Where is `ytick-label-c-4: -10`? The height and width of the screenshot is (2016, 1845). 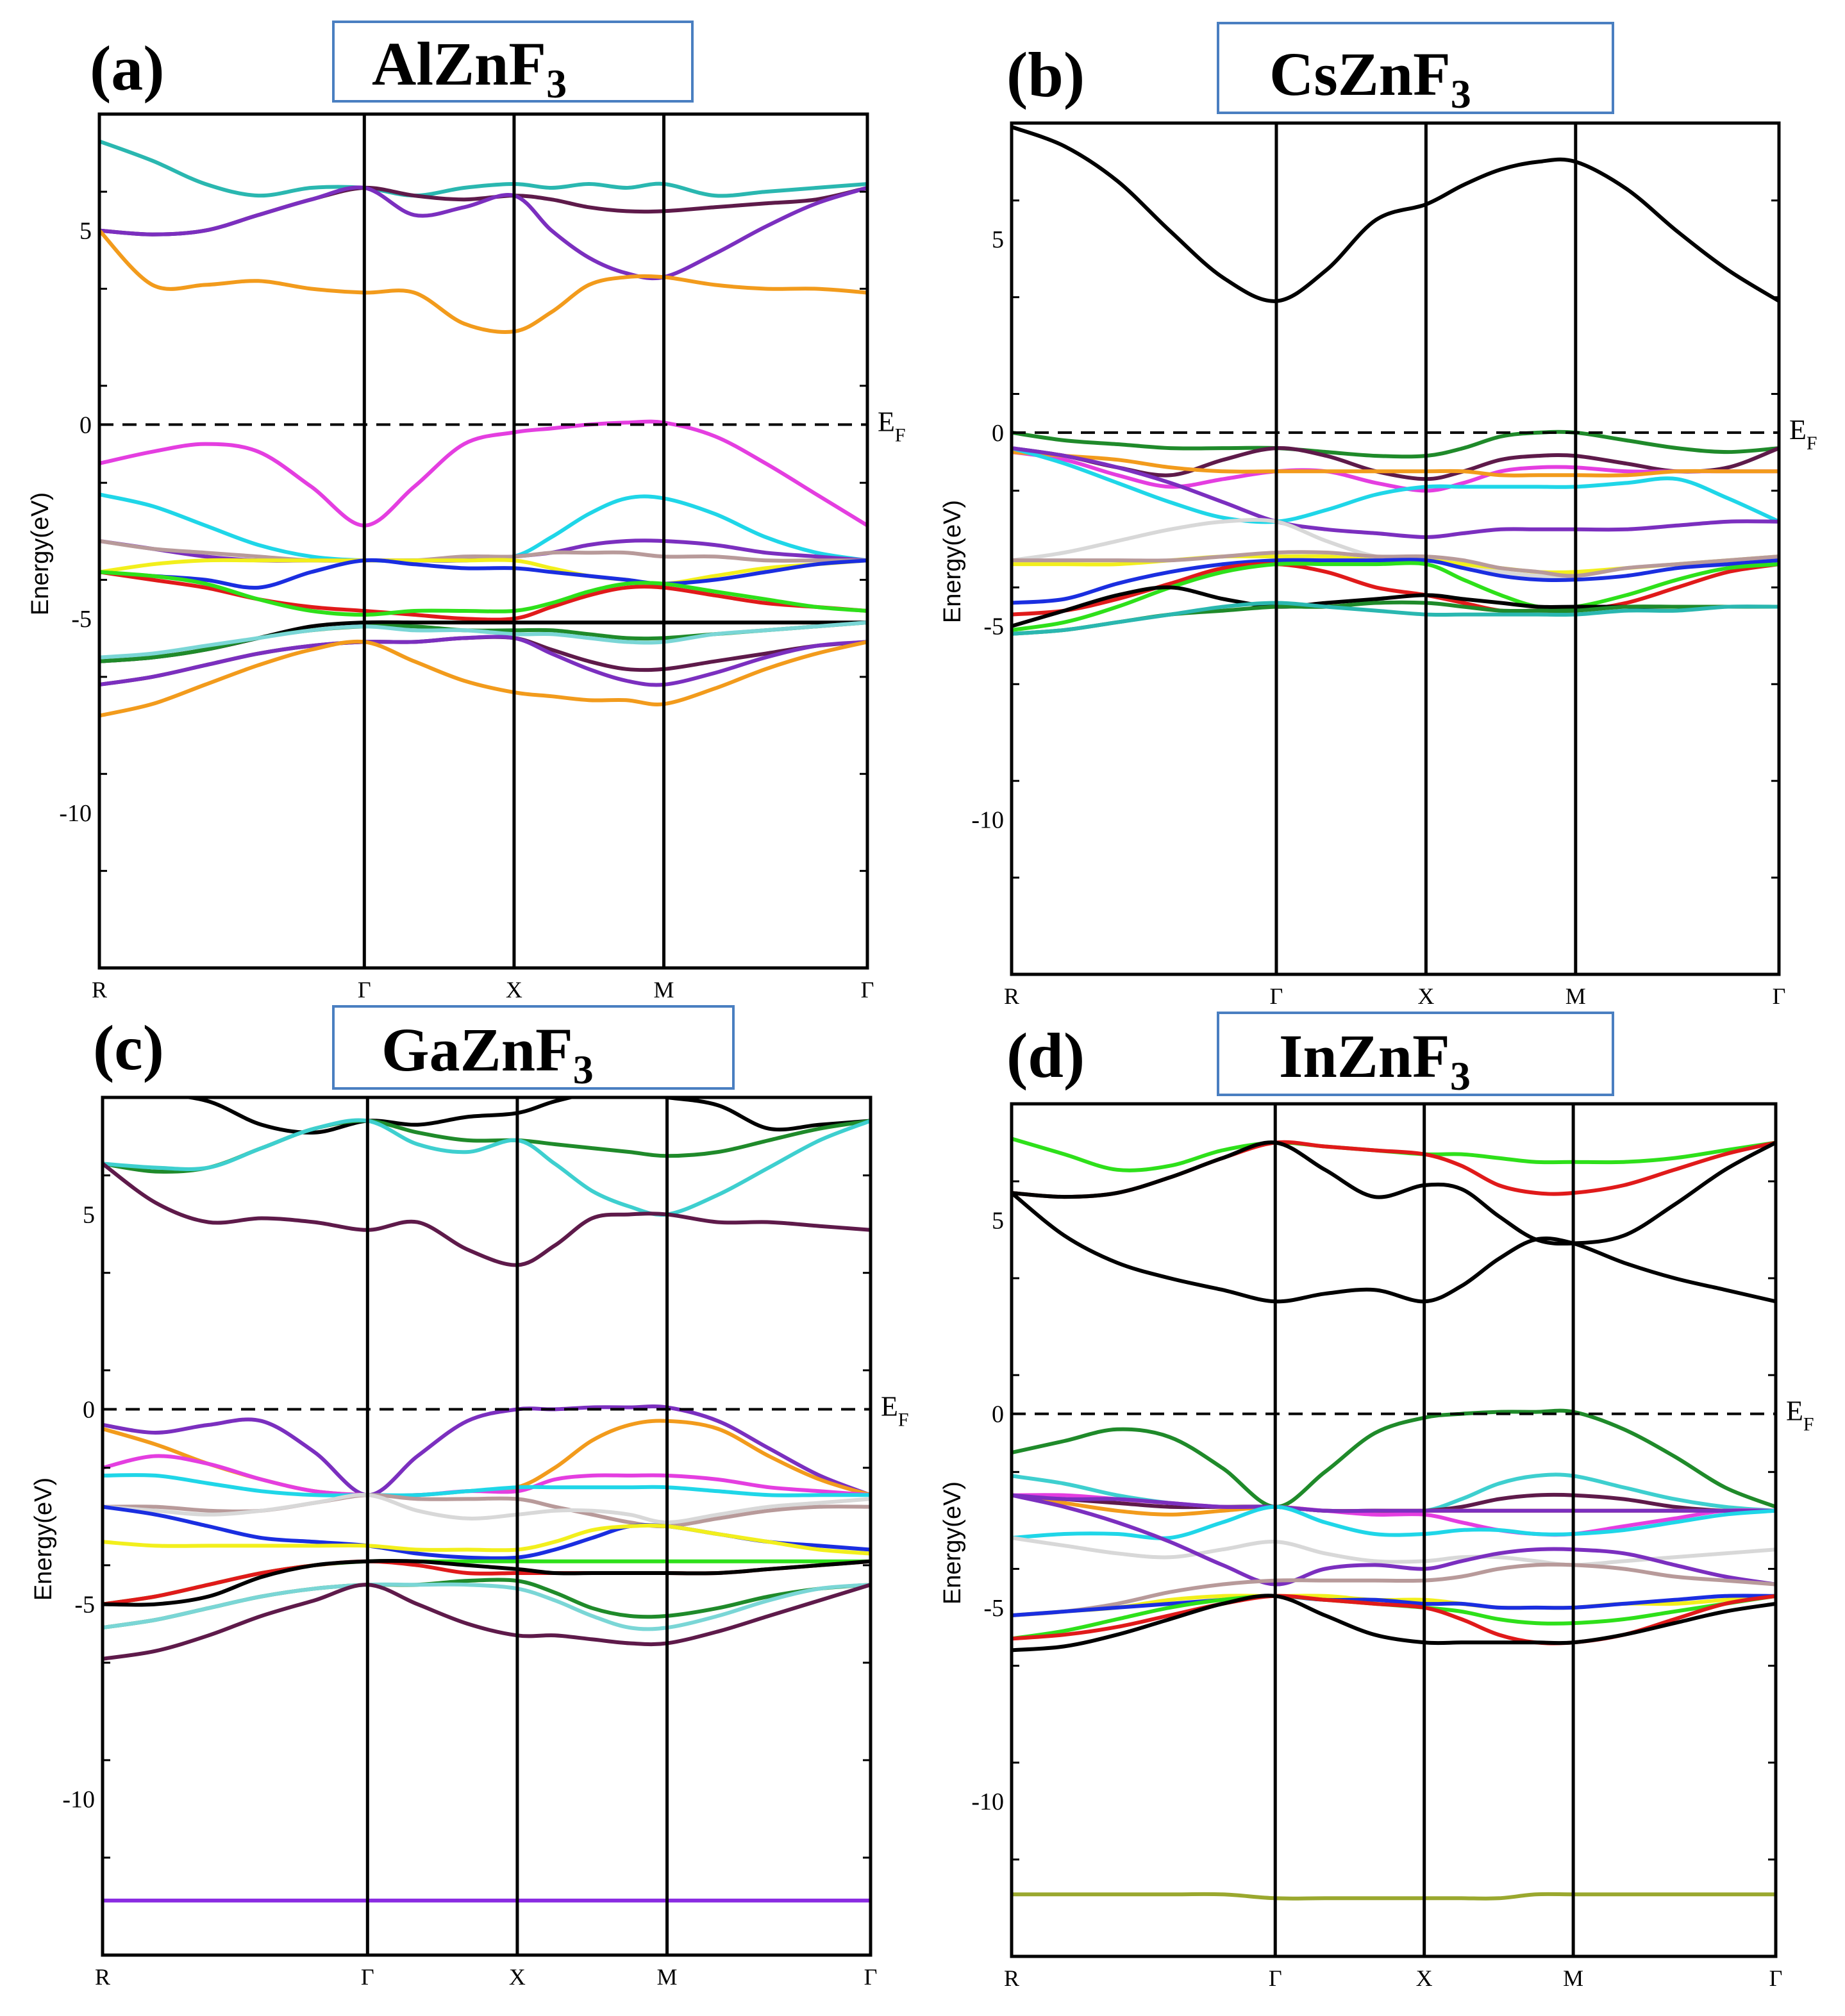
ytick-label-c-4: -10 is located at coordinates (78, 1800).